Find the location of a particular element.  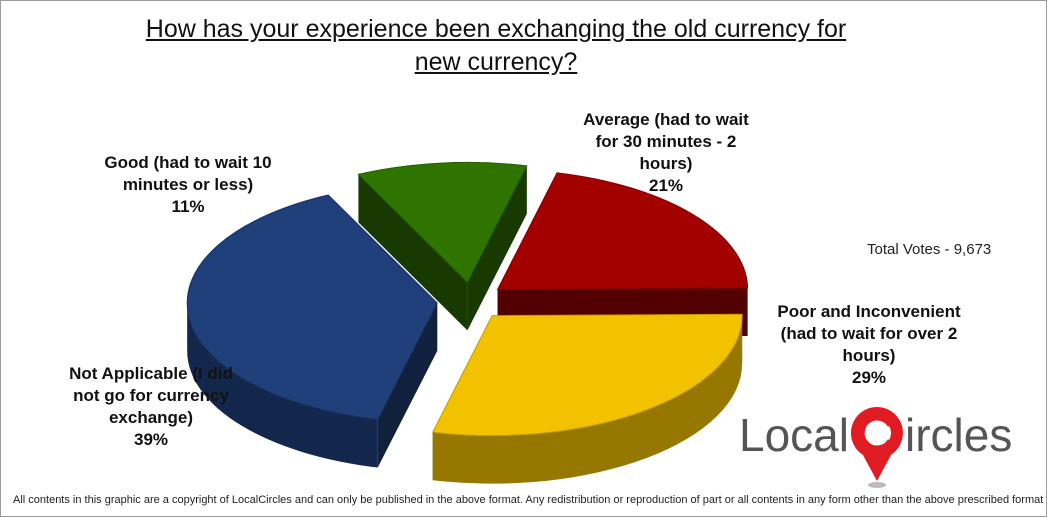

label-average-value: 21% is located at coordinates (666, 185).